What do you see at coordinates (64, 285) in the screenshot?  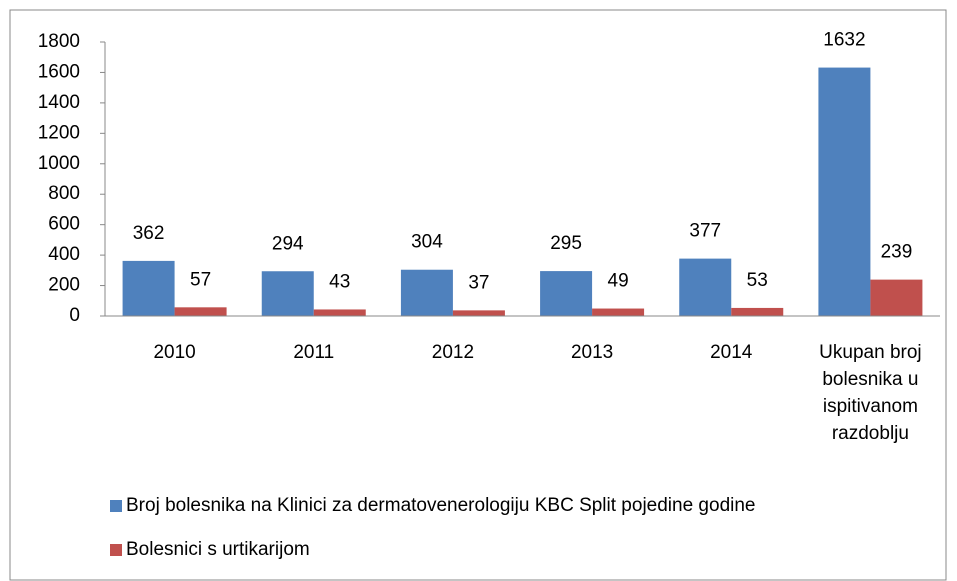 I see `y-tick-label: 200` at bounding box center [64, 285].